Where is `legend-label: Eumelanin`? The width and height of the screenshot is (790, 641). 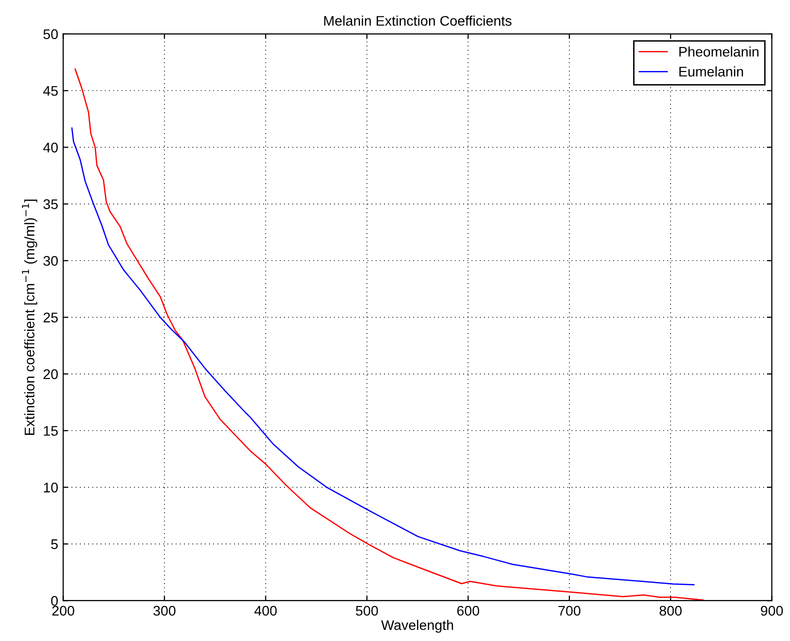
legend-label: Eumelanin is located at coordinates (711, 71).